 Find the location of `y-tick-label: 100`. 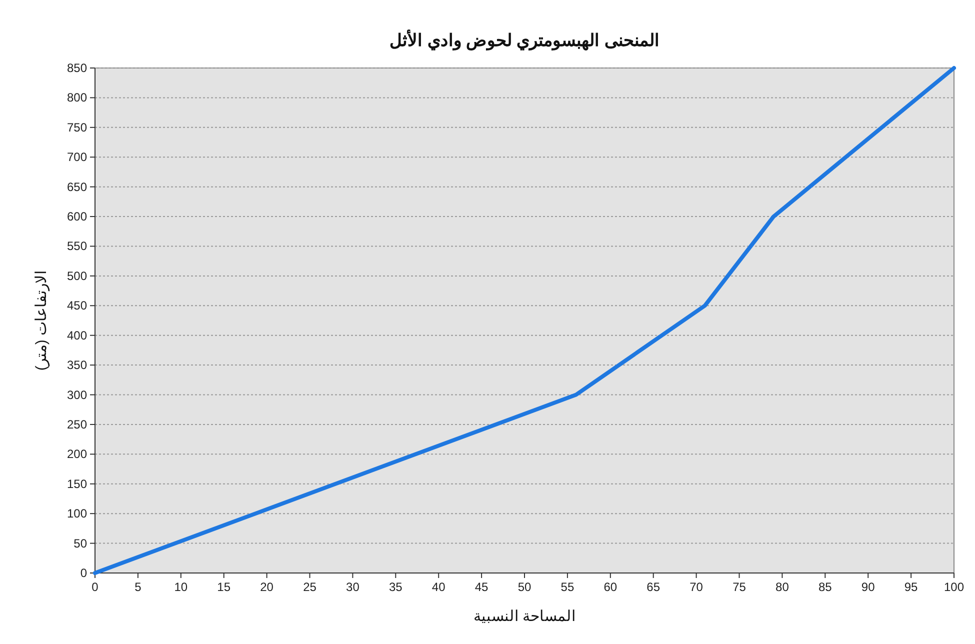

y-tick-label: 100 is located at coordinates (77, 513).